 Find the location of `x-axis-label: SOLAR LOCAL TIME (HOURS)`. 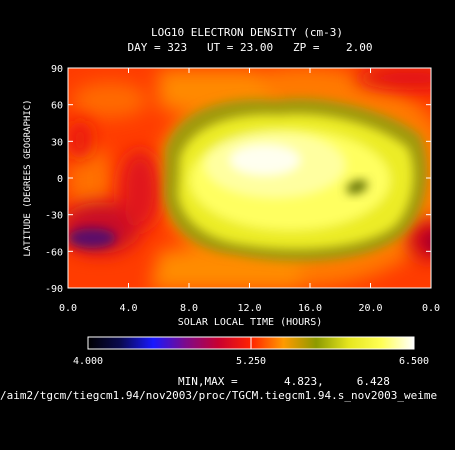

x-axis-label: SOLAR LOCAL TIME (HOURS) is located at coordinates (250, 322).